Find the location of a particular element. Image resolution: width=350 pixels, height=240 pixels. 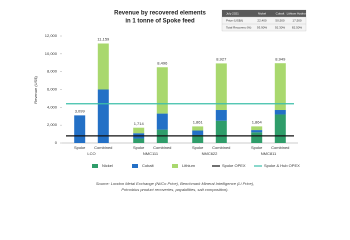

data-label: 1,714 is located at coordinates (139, 123).